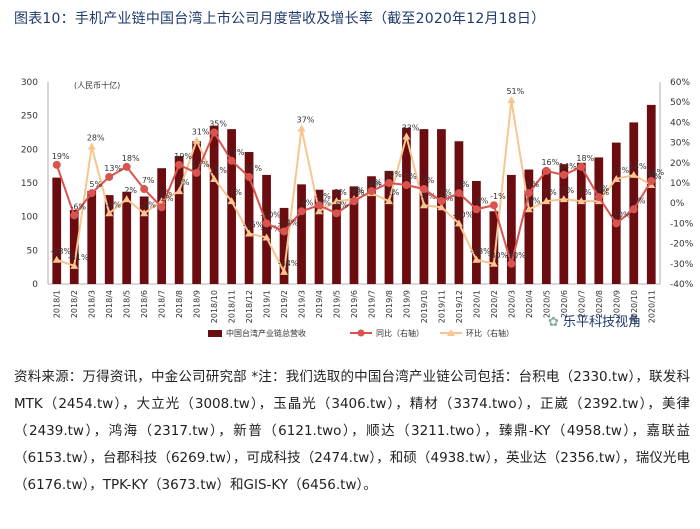  What do you see at coordinates (411, 128) in the screenshot?
I see `mom-data-label: 33%` at bounding box center [411, 128].